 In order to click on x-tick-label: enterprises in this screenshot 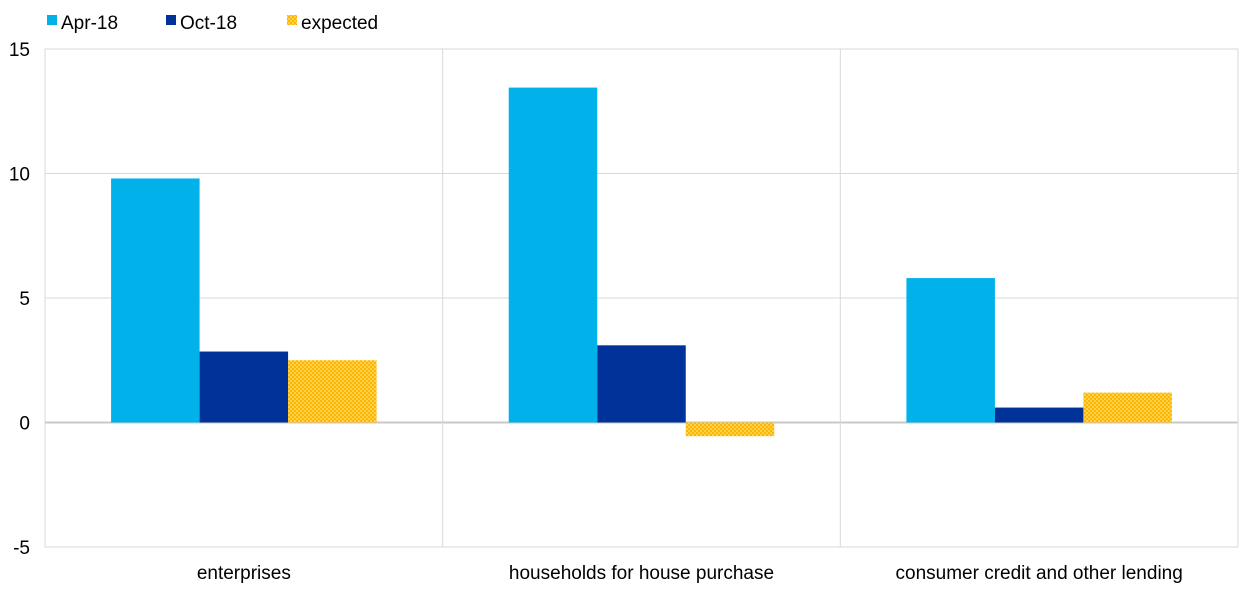, I will do `click(244, 573)`.